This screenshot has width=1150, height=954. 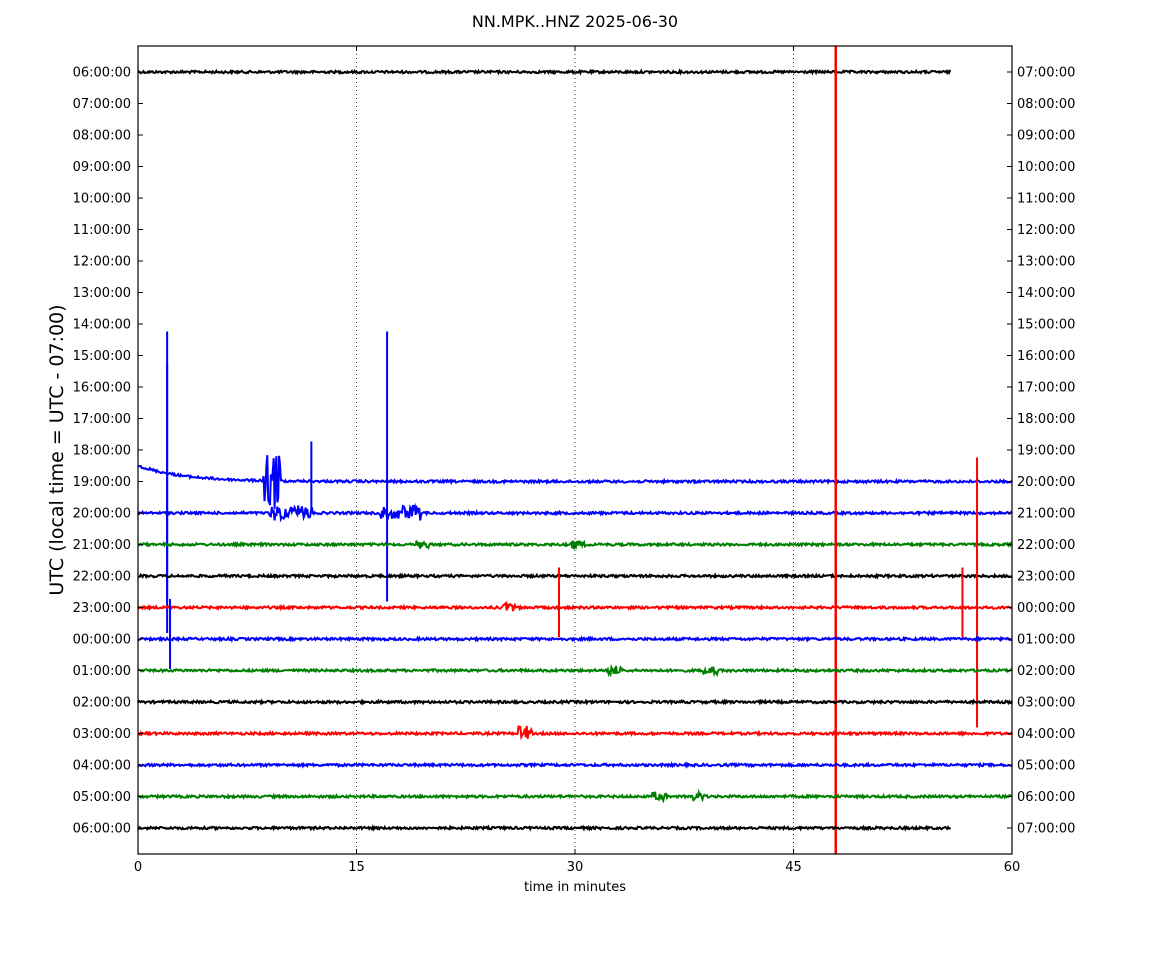 I want to click on left-tick-label: 10:00:00, so click(x=102, y=199).